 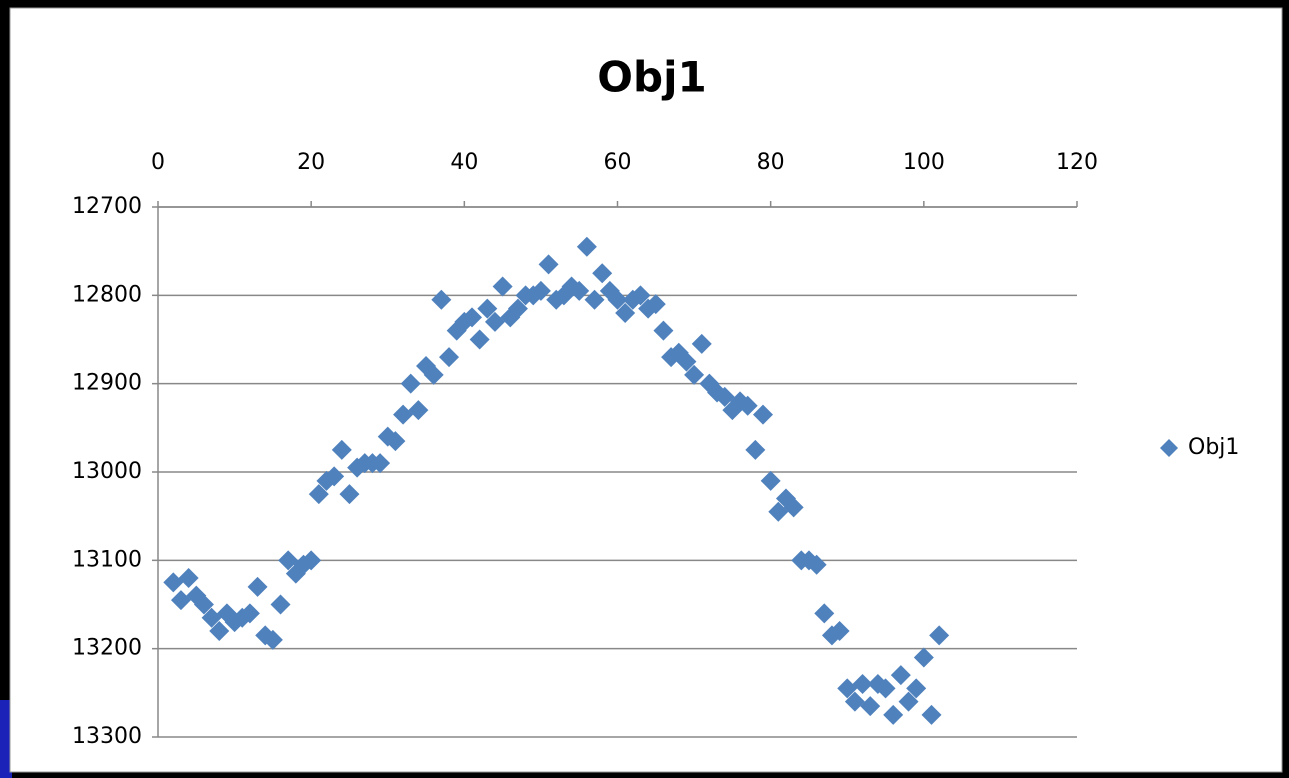 What do you see at coordinates (107, 648) in the screenshot?
I see `y-tick-label: 13200` at bounding box center [107, 648].